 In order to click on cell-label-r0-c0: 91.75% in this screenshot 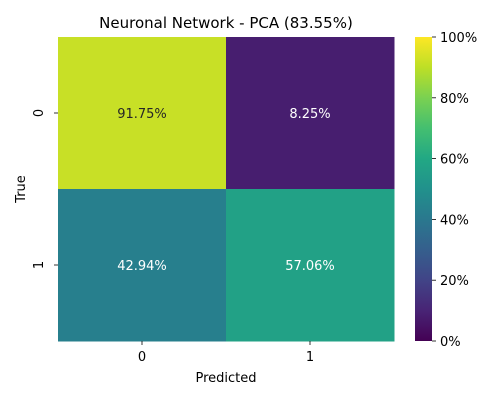, I will do `click(142, 114)`.